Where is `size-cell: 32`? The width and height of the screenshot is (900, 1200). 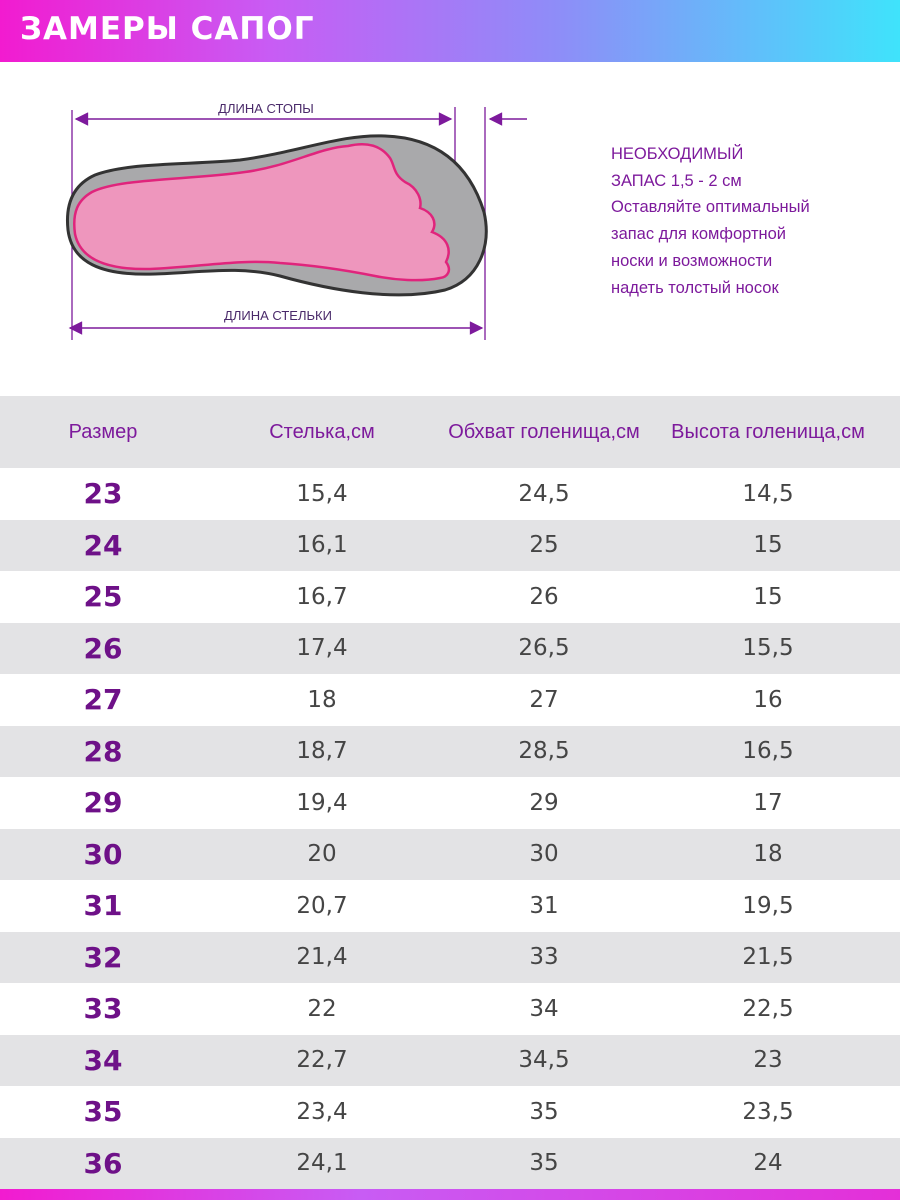
size-cell: 32 is located at coordinates (103, 957).